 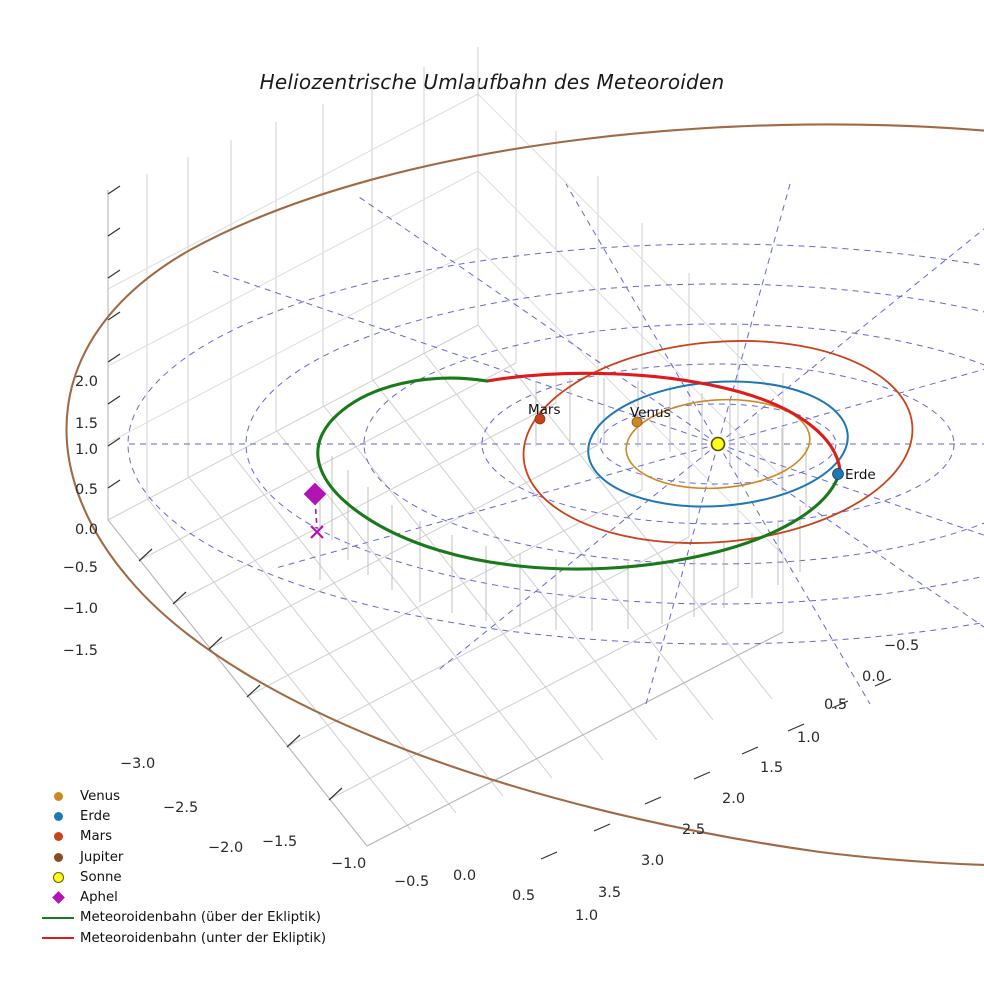 I want to click on marker-sonne, so click(x=718, y=444).